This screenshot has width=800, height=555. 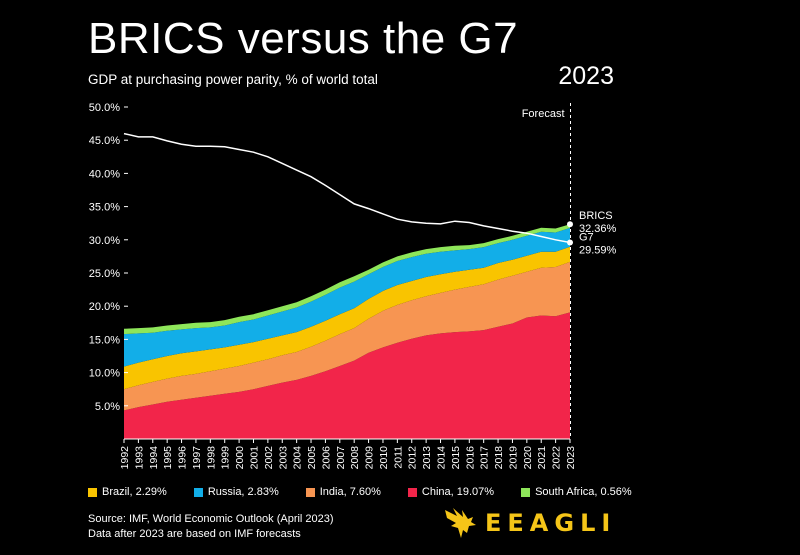 I want to click on x-tick-label: 2023, so click(x=571, y=458).